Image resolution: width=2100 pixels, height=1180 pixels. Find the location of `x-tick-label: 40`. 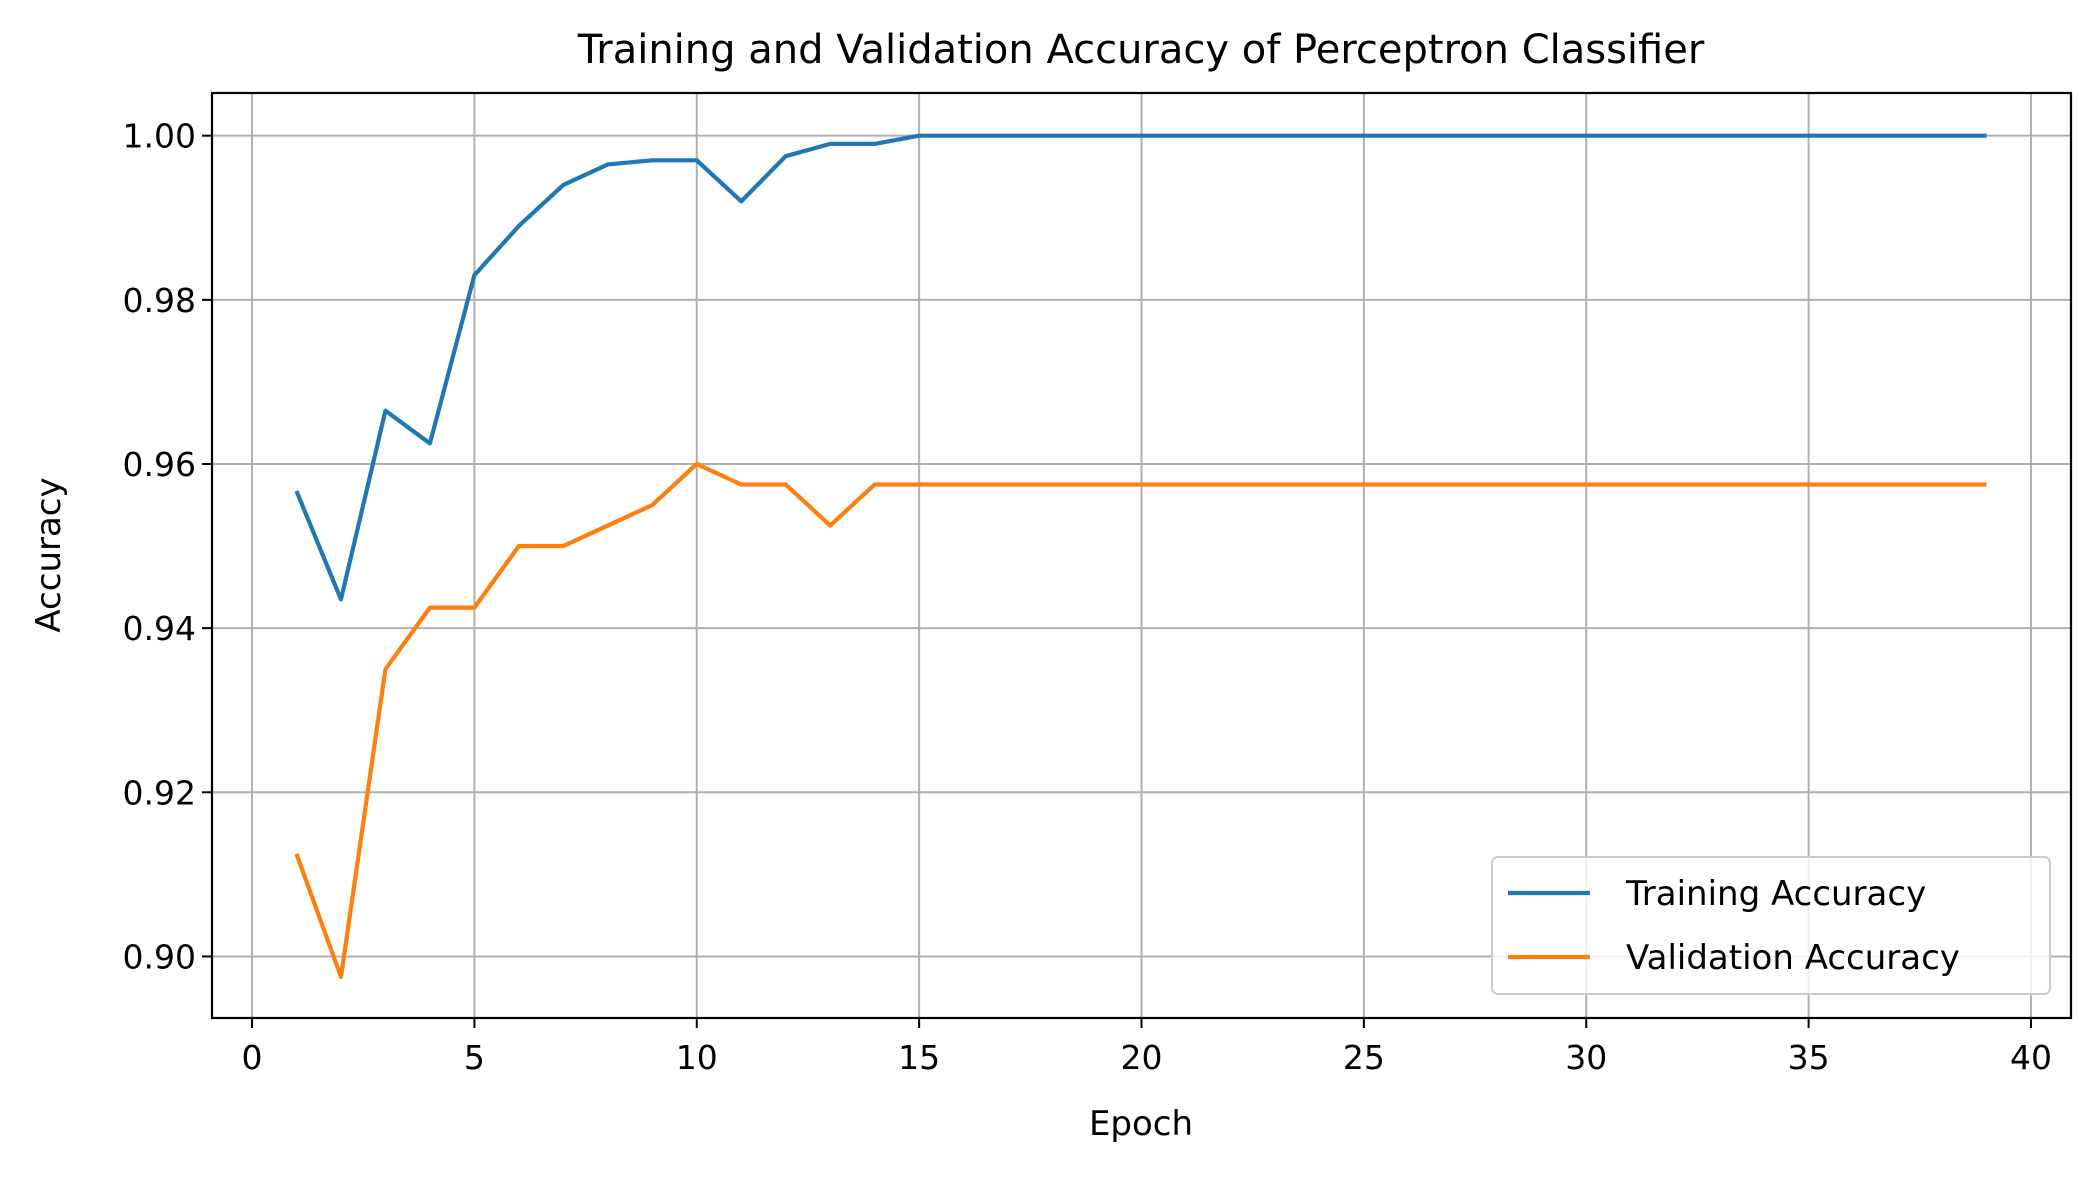

x-tick-label: 40 is located at coordinates (2031, 1057).